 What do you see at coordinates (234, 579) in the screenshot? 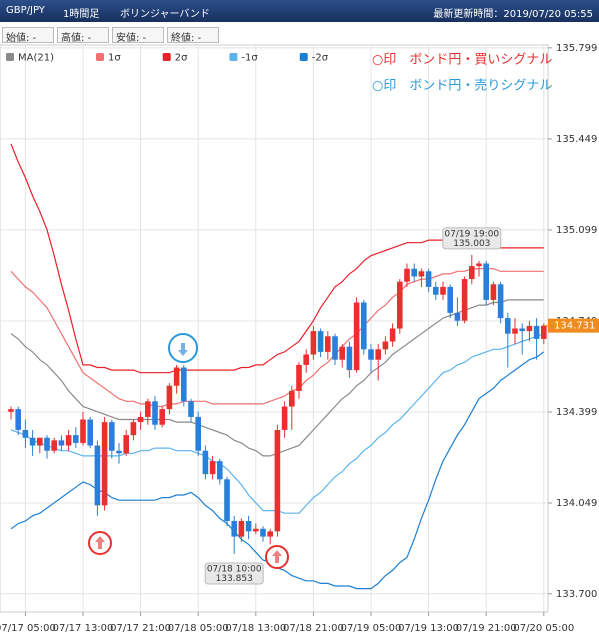
I see `callout-value: 133.853` at bounding box center [234, 579].